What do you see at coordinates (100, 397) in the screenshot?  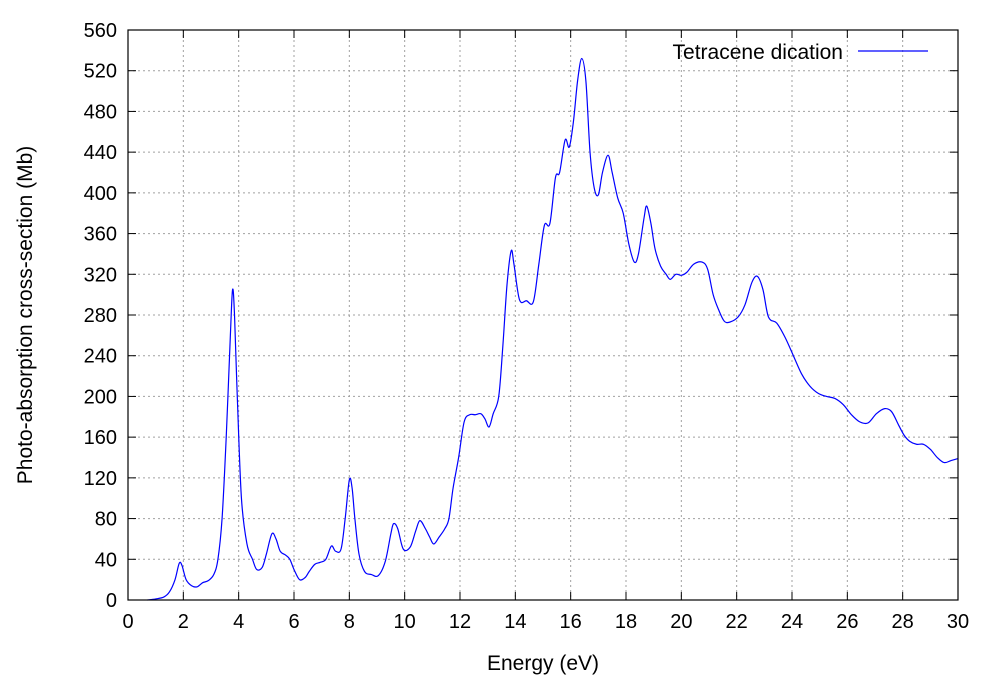 I see `y-tick-label: 200` at bounding box center [100, 397].